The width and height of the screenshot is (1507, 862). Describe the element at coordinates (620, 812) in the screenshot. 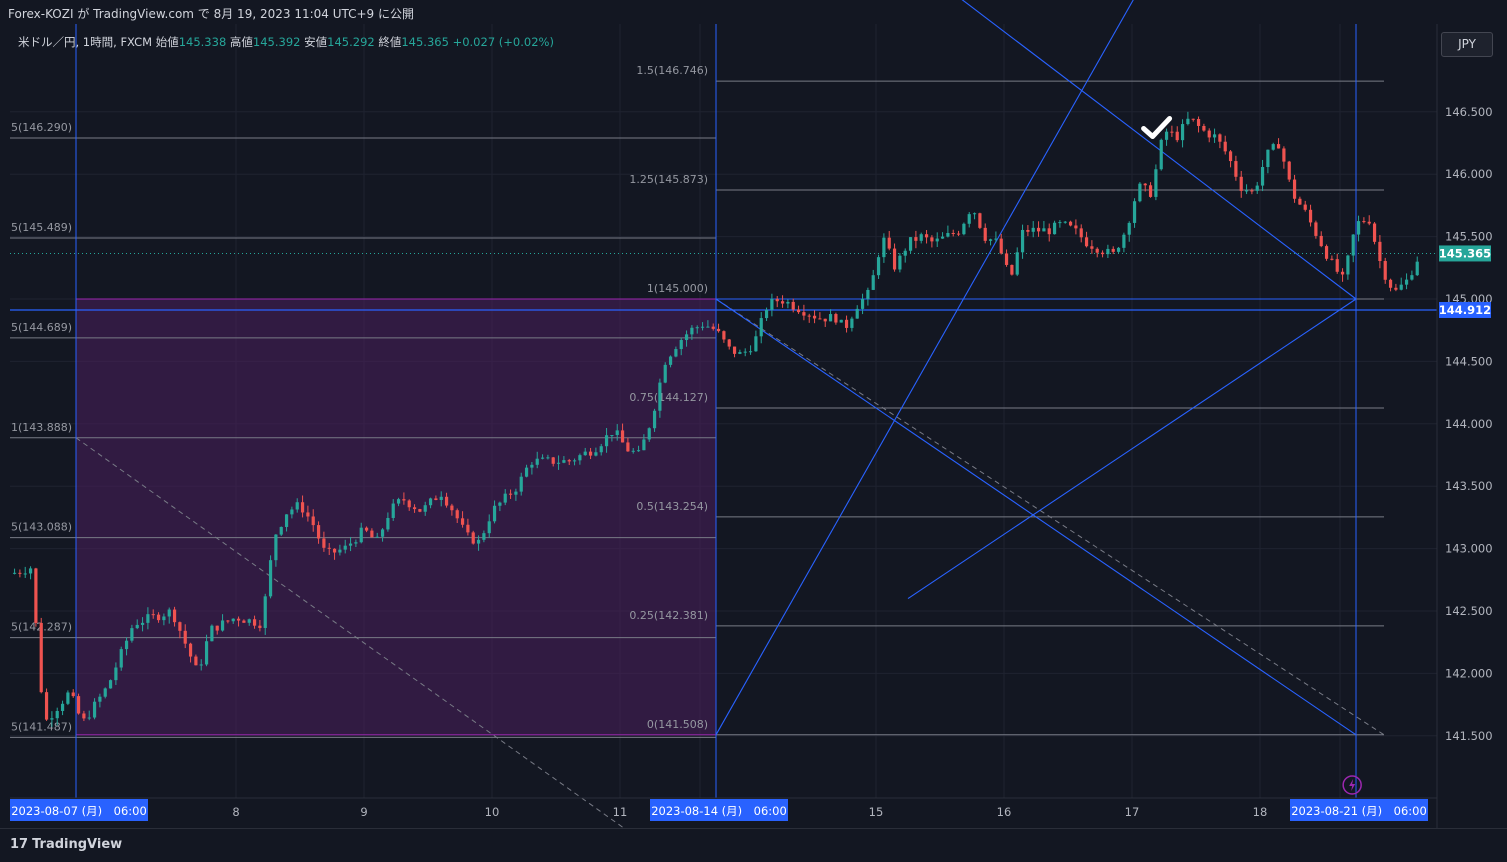

I see `time-tick-label: 11` at that location.